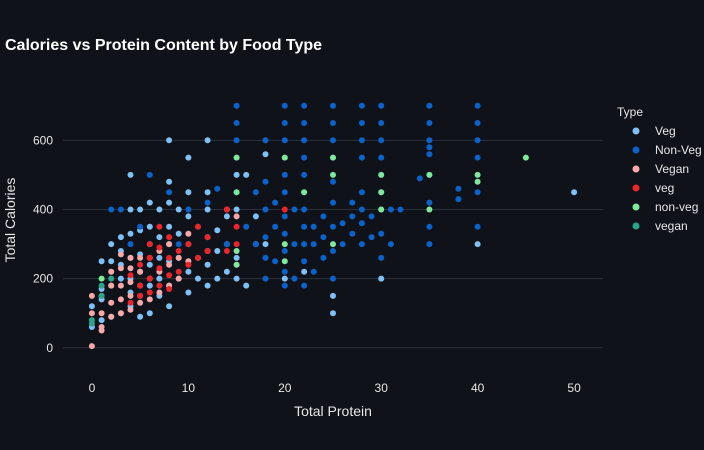 This screenshot has height=450, width=704. What do you see at coordinates (661, 169) in the screenshot?
I see `legend-item-vegan: Vegan` at bounding box center [661, 169].